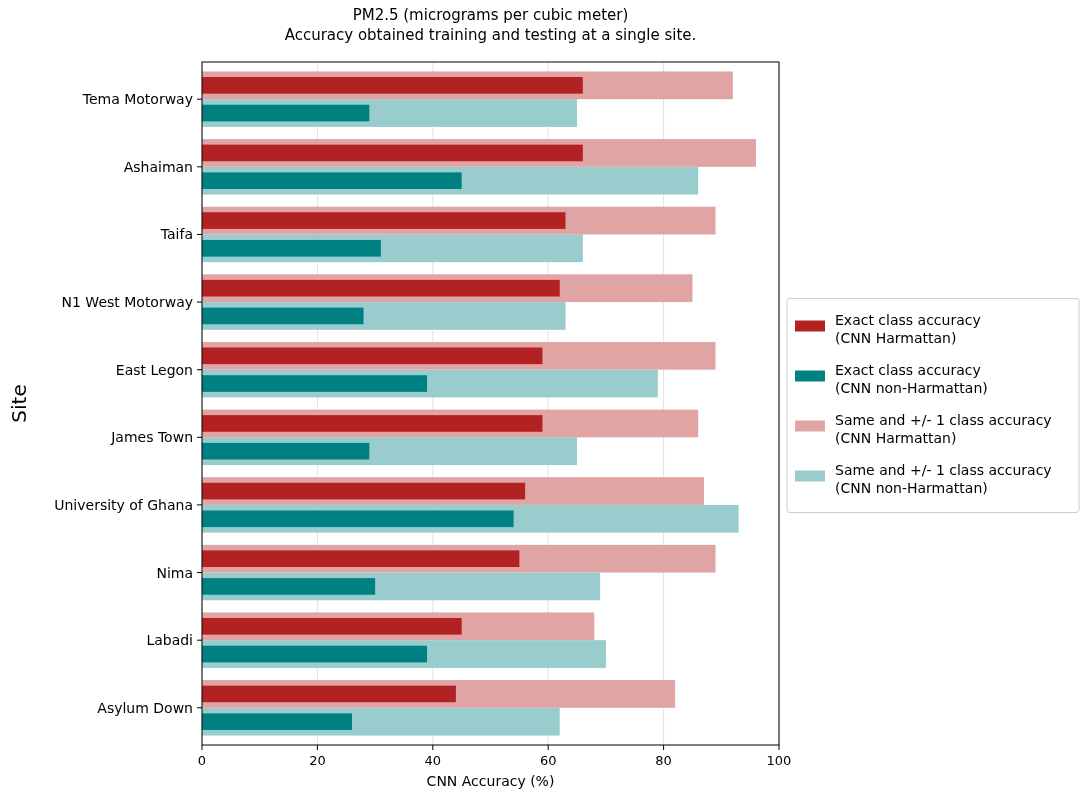 Image resolution: width=1082 pixels, height=792 pixels. What do you see at coordinates (145, 707) in the screenshot?
I see `y-tick-label: Asylum Down` at bounding box center [145, 707].